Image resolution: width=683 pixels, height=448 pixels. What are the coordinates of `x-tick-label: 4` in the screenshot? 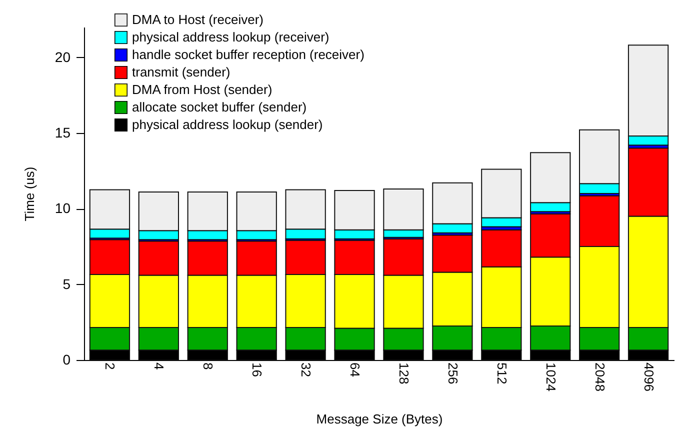 It's located at (159, 366).